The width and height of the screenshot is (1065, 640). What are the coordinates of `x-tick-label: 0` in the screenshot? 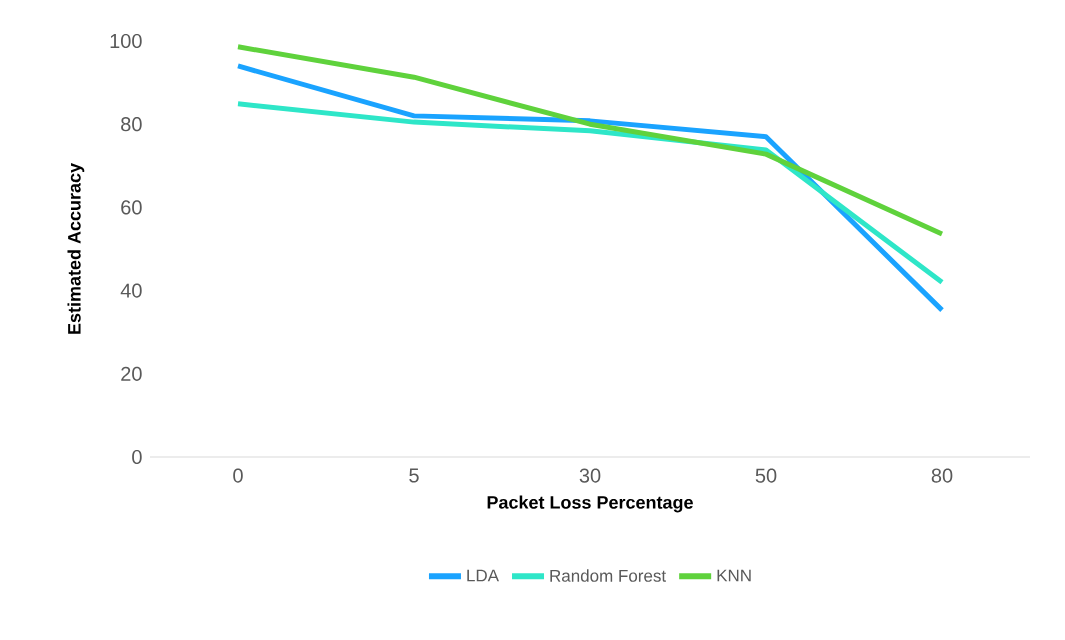 It's located at (238, 475).